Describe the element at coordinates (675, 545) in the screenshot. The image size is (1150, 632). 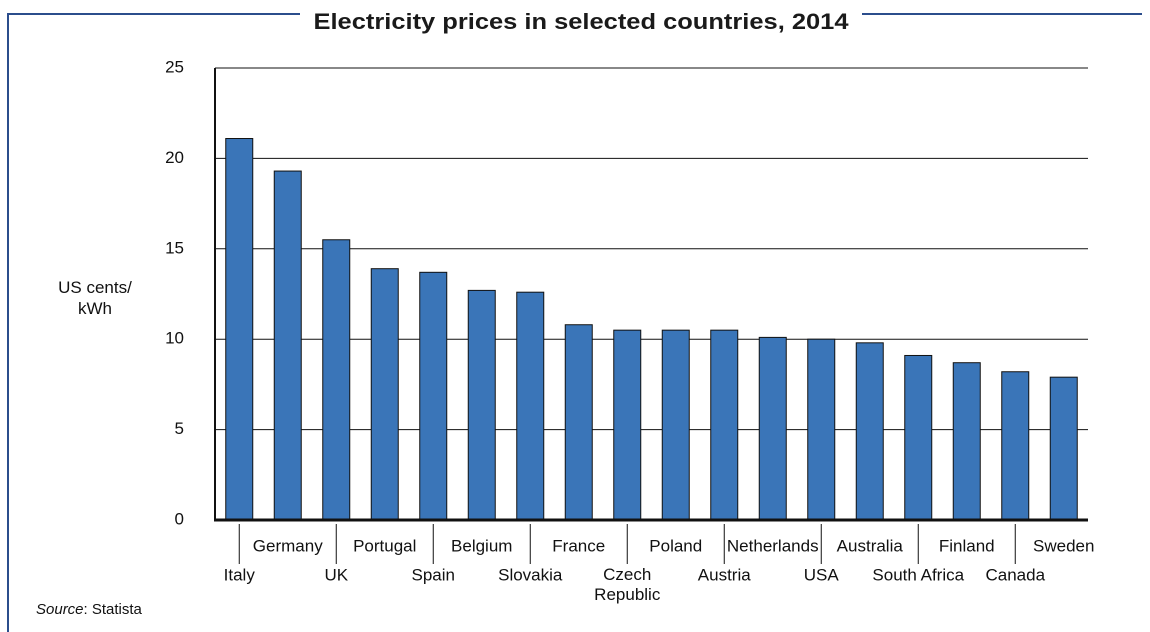
I see `x-tick-label: Poland` at that location.